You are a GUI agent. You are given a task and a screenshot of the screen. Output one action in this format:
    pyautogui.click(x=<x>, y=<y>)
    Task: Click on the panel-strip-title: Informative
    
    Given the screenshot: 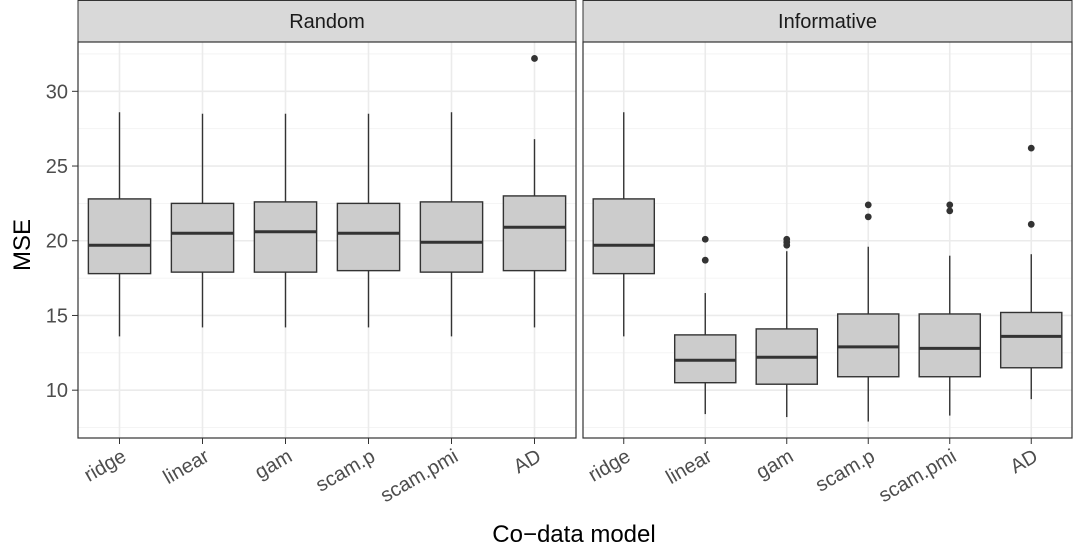 What is the action you would take?
    pyautogui.click(x=827, y=22)
    